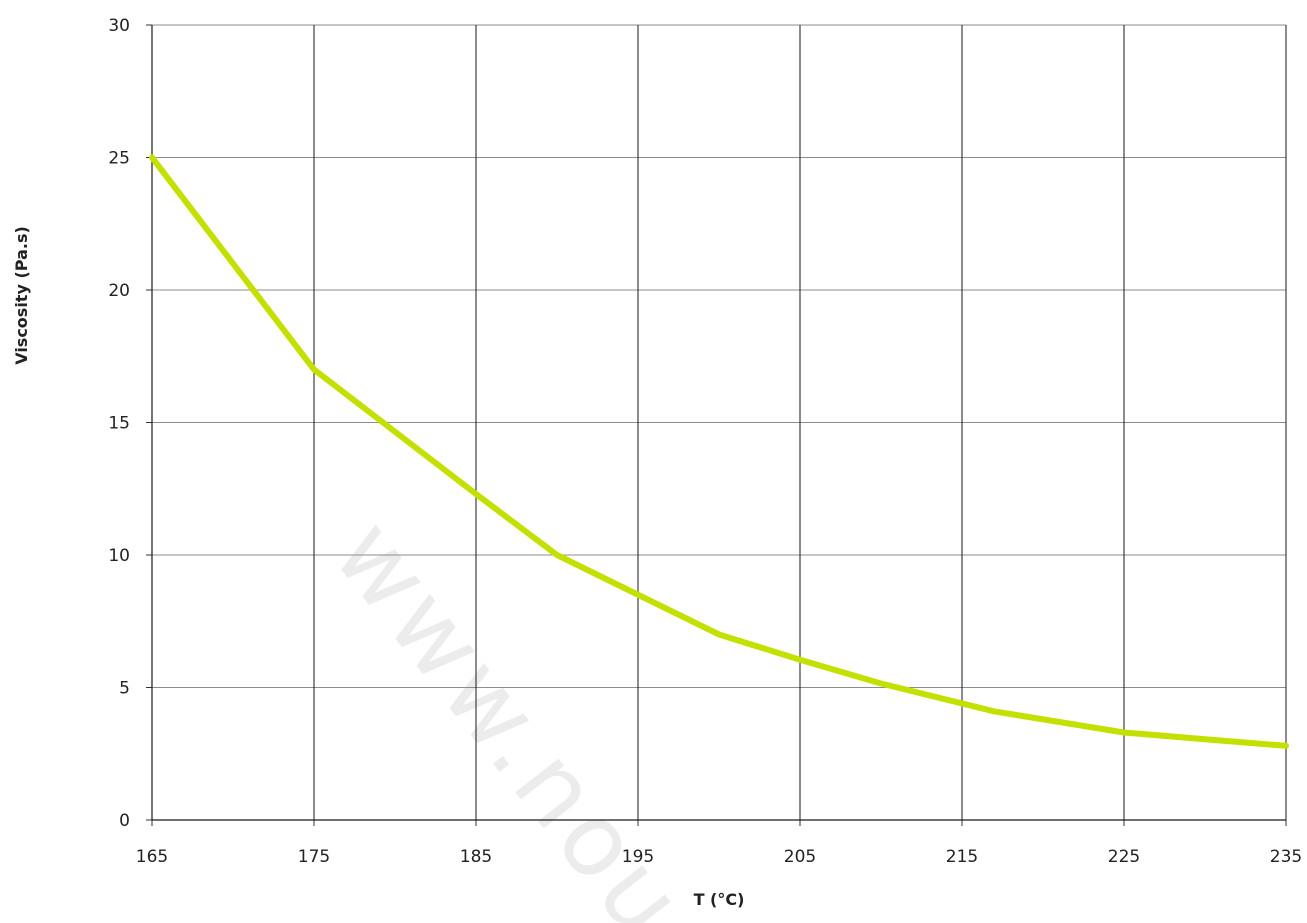  I want to click on x-tick-label: 215, so click(962, 857).